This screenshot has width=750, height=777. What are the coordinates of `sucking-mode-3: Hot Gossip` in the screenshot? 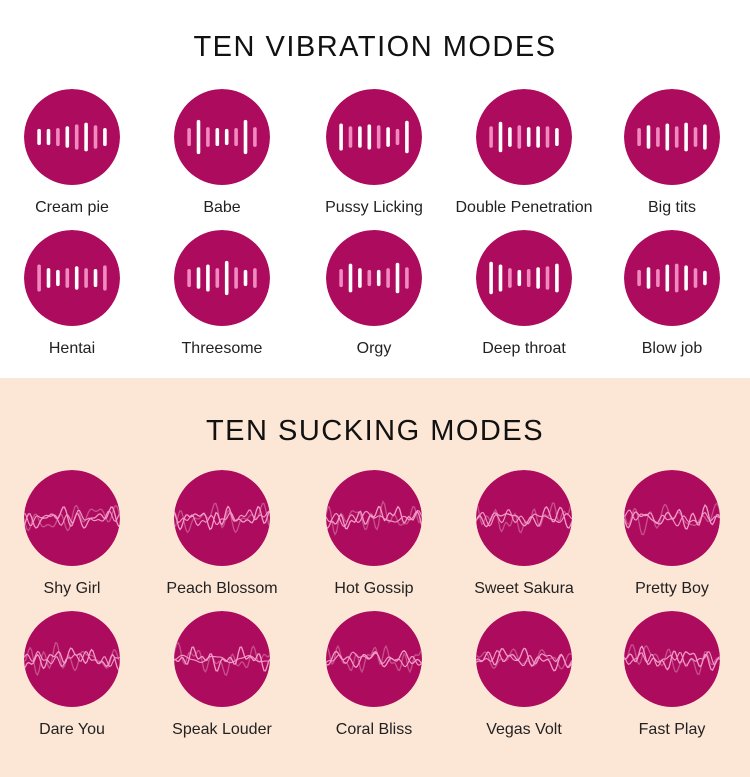 It's located at (374, 534).